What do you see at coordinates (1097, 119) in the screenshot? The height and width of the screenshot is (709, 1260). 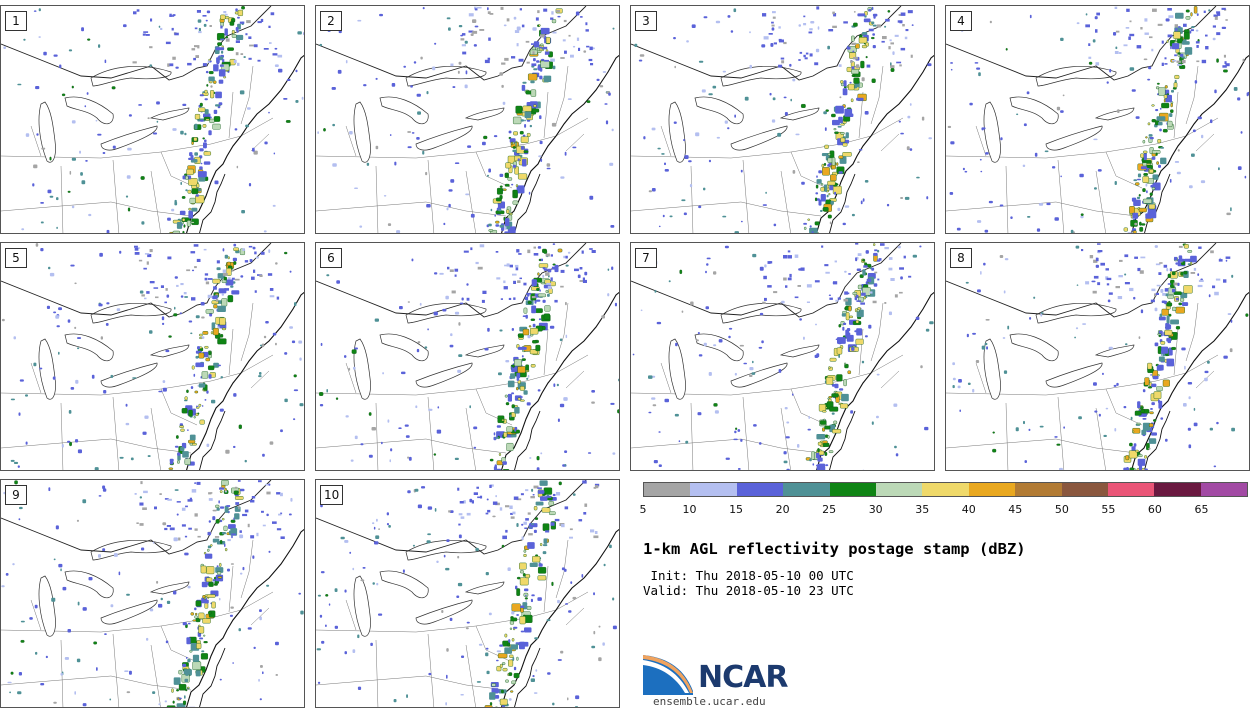 I see `ensemble-member-panel: 4` at bounding box center [1097, 119].